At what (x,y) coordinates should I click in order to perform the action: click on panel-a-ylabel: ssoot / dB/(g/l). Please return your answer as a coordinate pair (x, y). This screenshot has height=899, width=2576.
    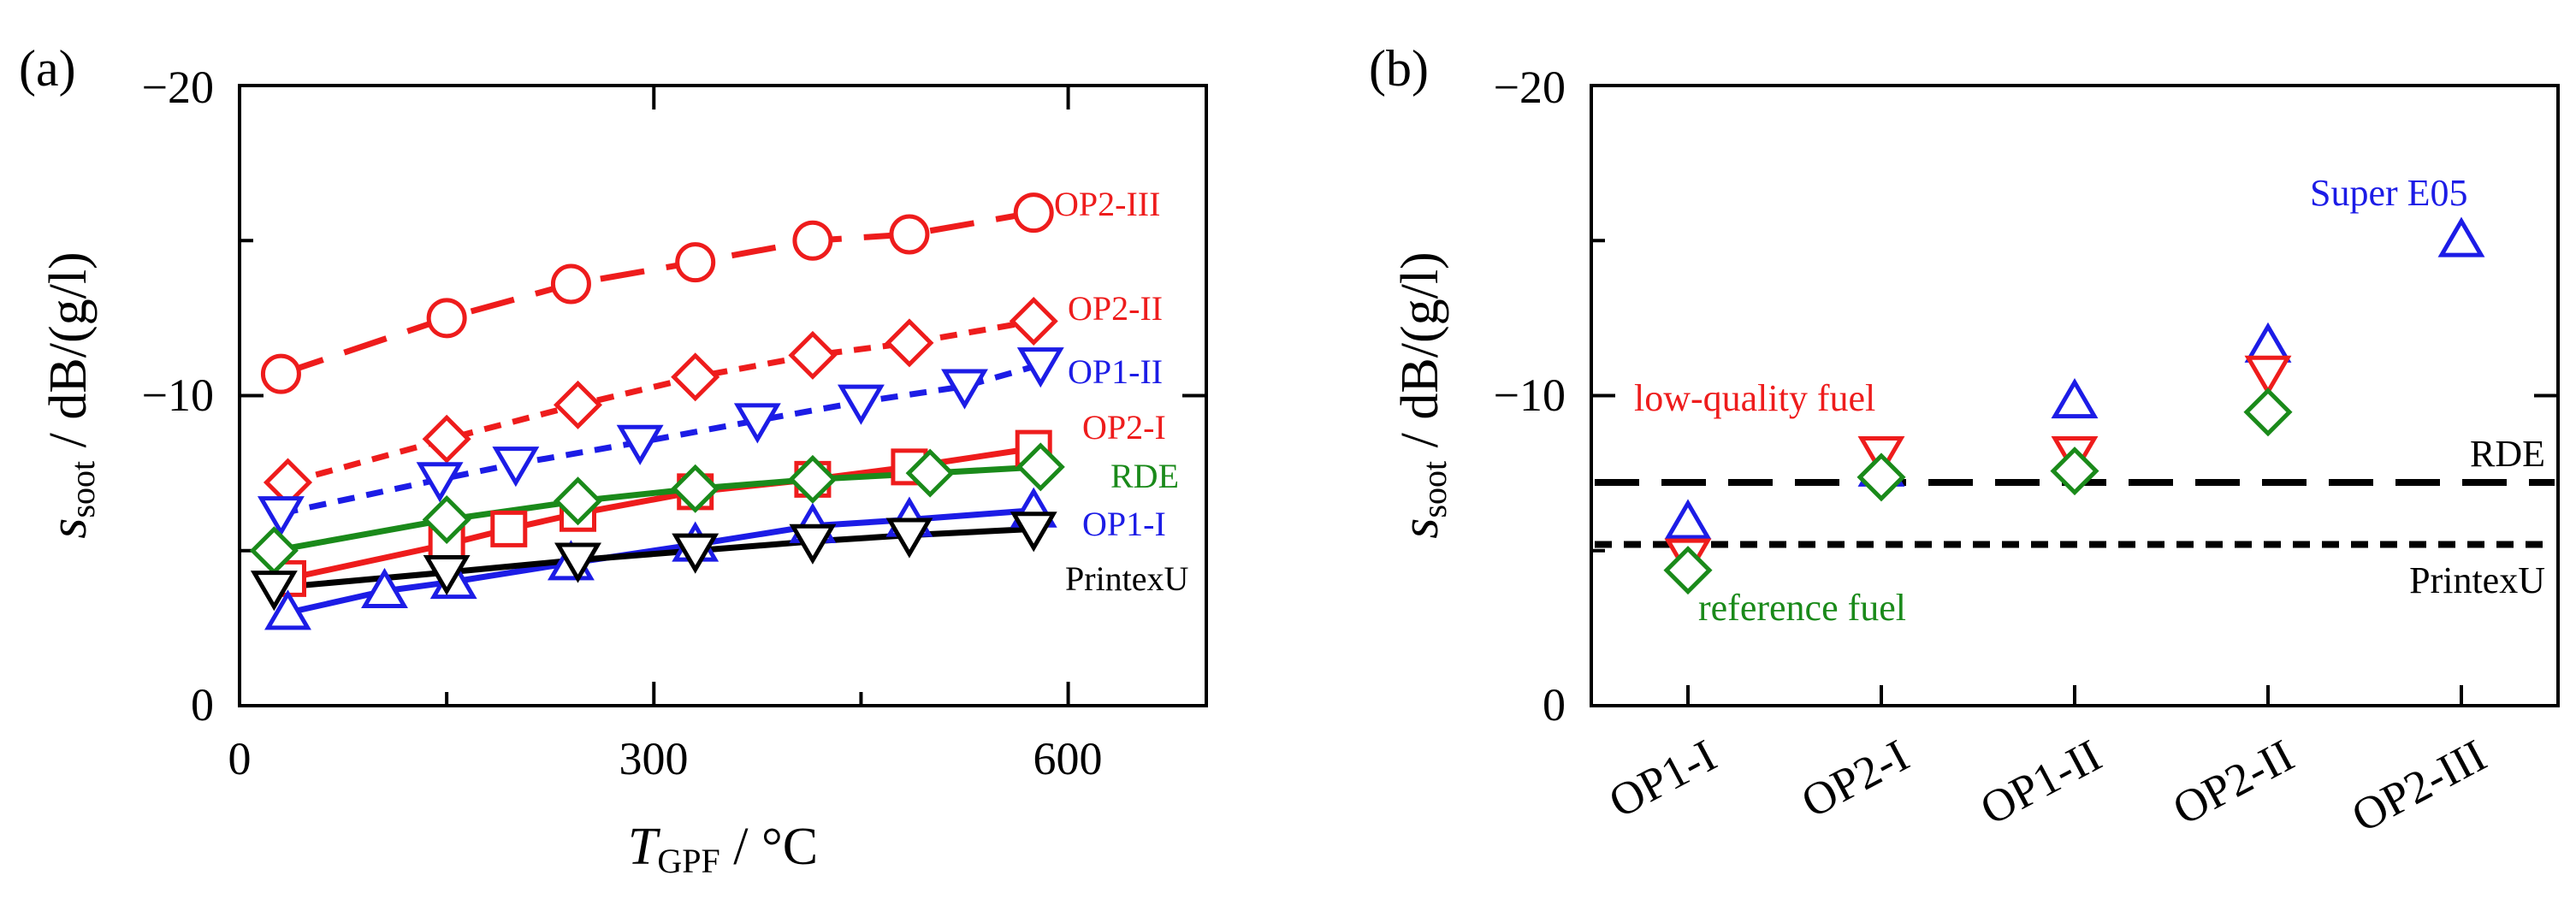
    Looking at the image, I should click on (70, 395).